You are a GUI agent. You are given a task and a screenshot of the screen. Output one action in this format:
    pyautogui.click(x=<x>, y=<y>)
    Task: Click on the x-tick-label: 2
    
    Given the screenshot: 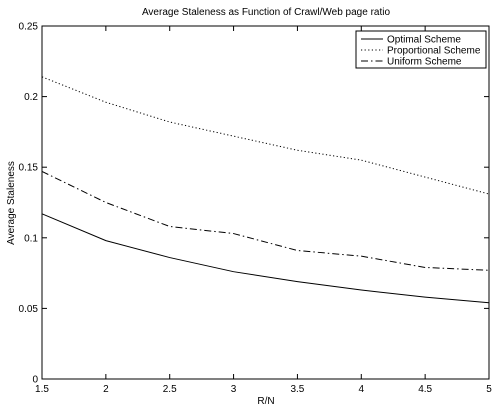 What is the action you would take?
    pyautogui.click(x=106, y=389)
    